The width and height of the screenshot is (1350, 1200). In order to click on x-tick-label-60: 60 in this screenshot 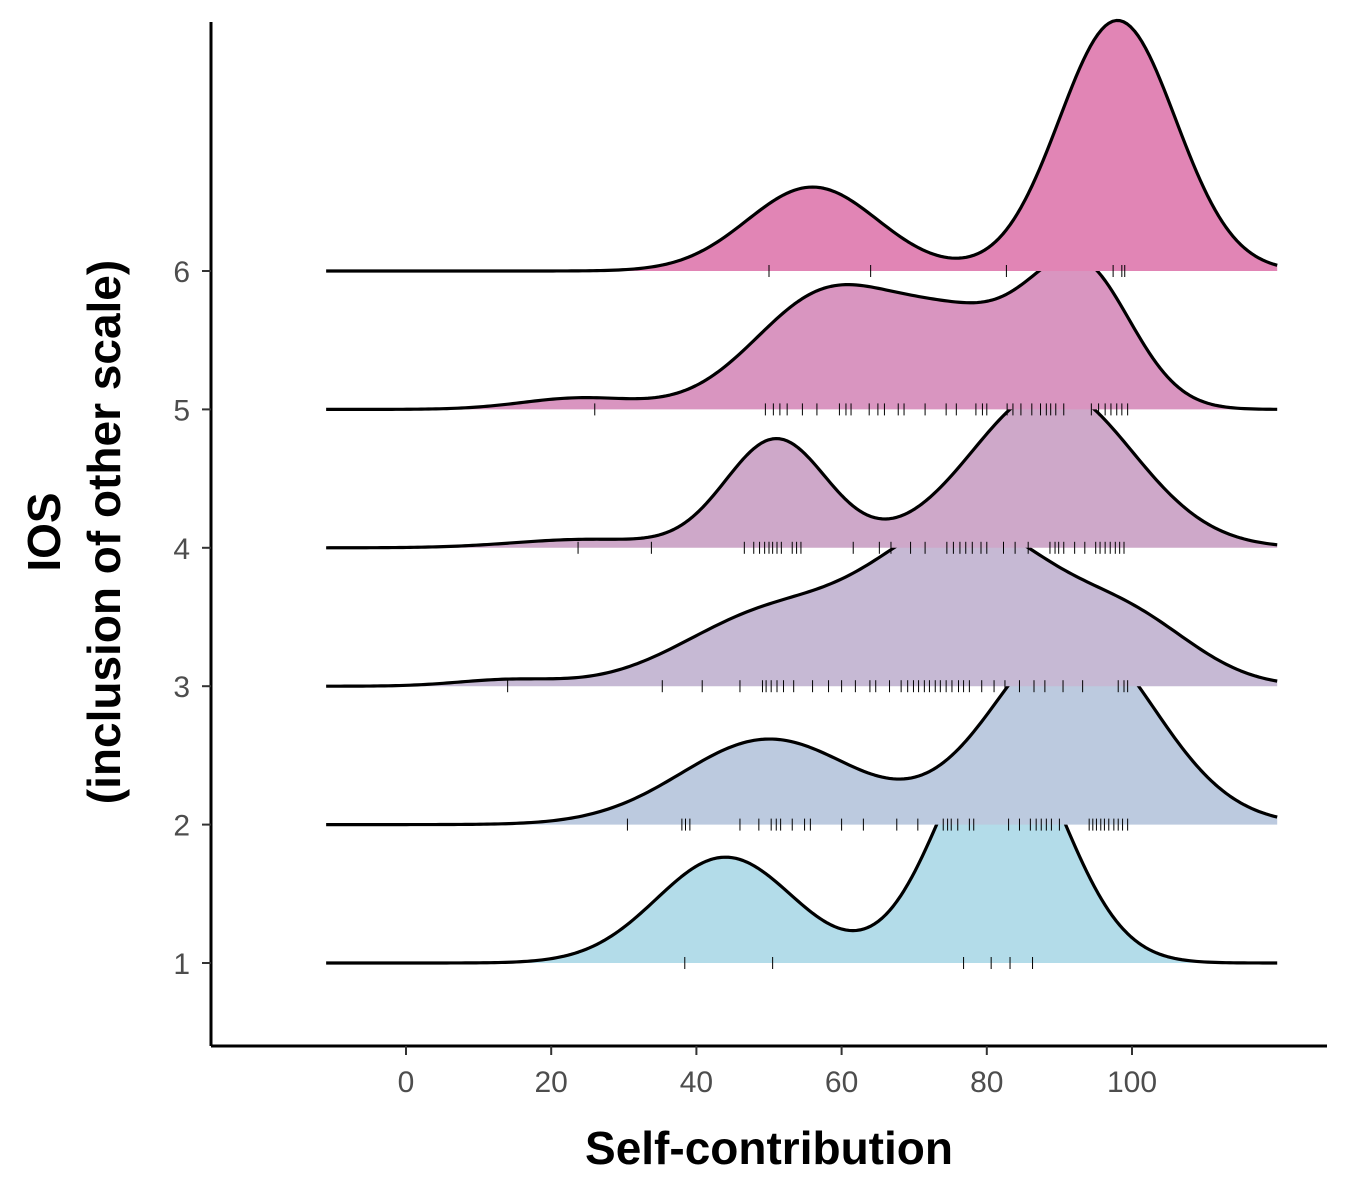, I will do `click(841, 1082)`.